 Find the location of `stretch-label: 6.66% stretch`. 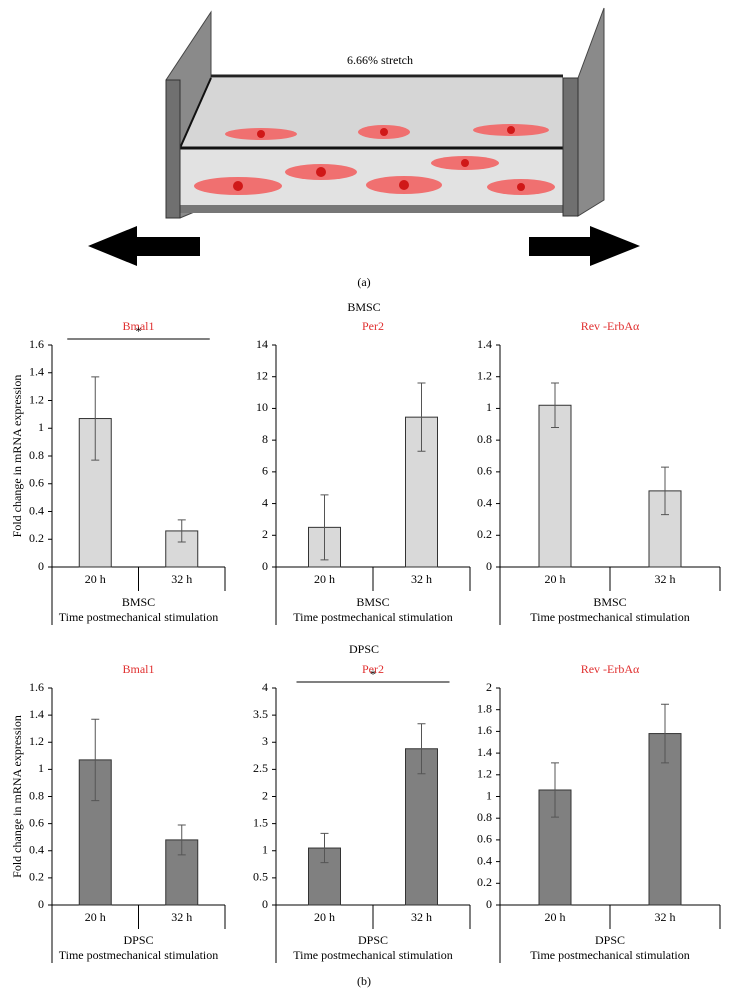

stretch-label: 6.66% stretch is located at coordinates (380, 60).